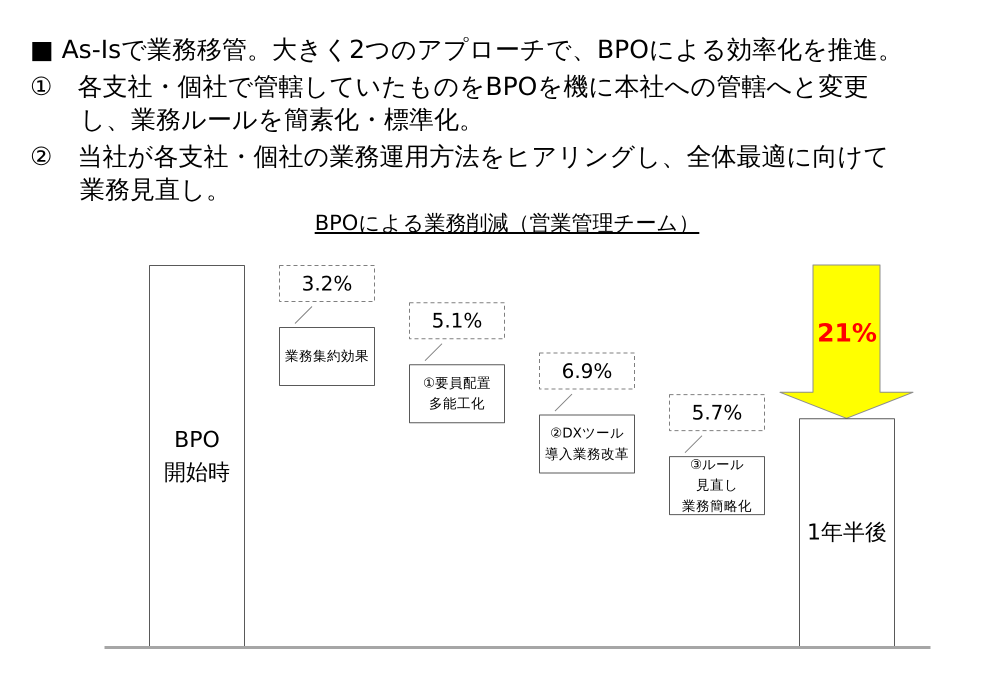 The height and width of the screenshot is (680, 1000). I want to click on category-label: 1年半後, so click(847, 533).